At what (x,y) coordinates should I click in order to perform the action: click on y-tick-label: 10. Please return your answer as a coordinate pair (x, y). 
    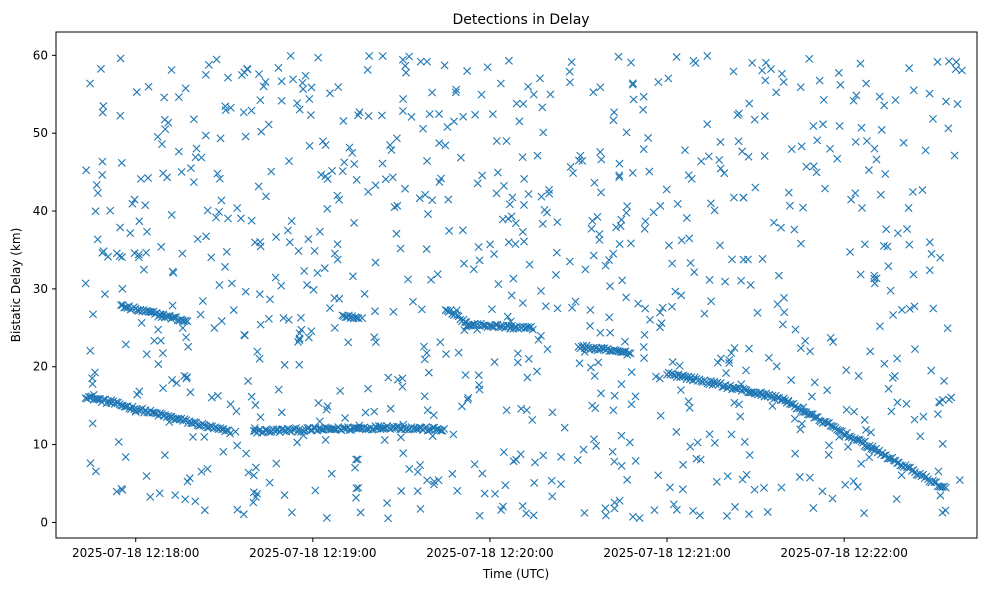
    Looking at the image, I should click on (40, 445).